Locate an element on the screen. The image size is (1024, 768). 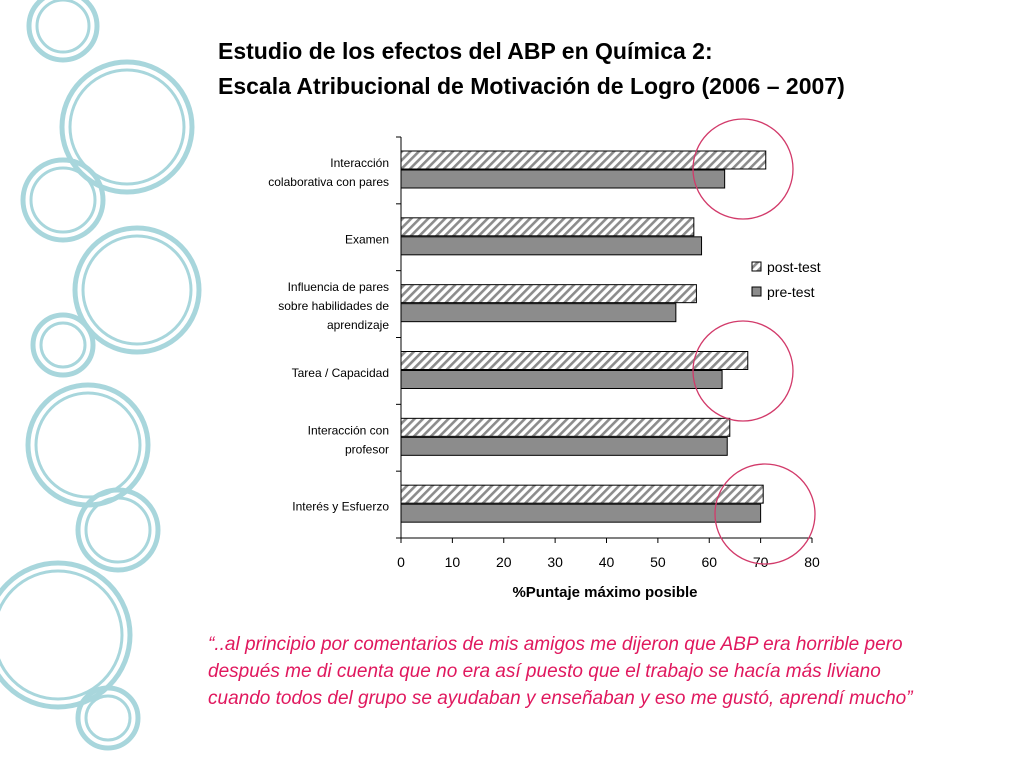
x-tick-label: 60 is located at coordinates (709, 562).